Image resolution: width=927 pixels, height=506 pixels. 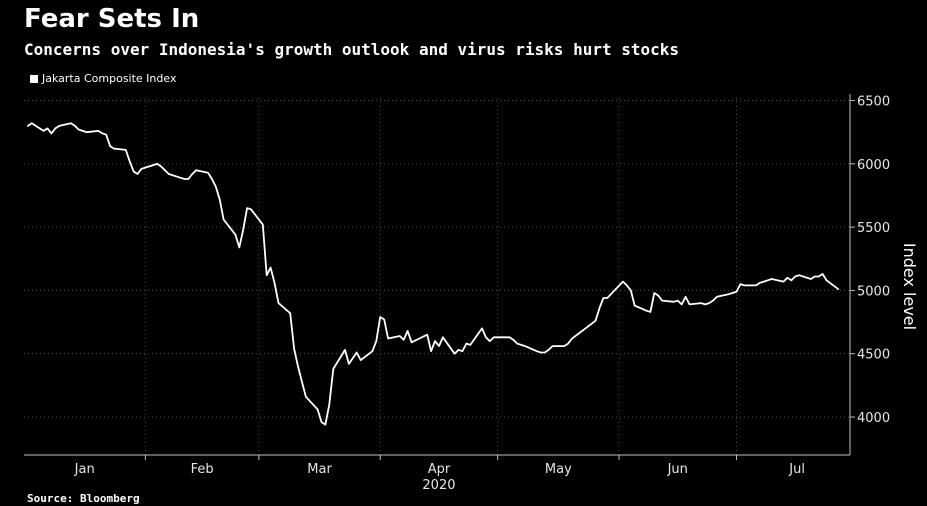 I want to click on x-tick-label: Apr, so click(x=439, y=469).